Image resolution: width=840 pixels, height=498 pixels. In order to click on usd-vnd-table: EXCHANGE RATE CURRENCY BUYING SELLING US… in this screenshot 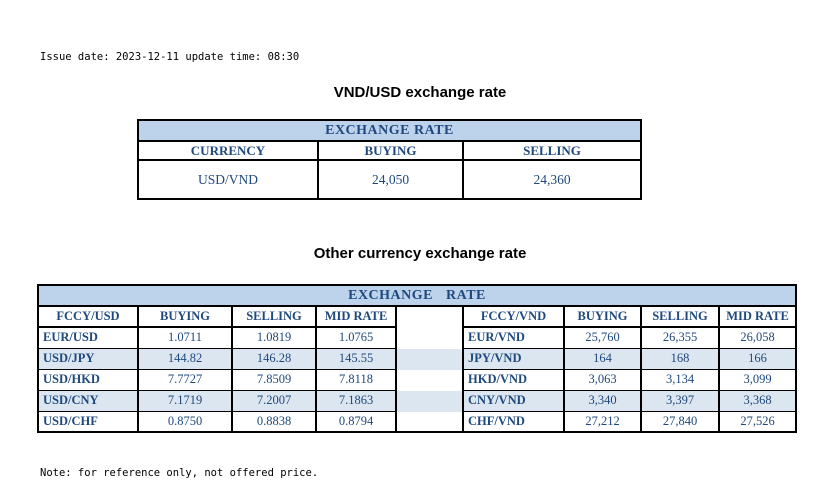, I will do `click(389, 159)`.